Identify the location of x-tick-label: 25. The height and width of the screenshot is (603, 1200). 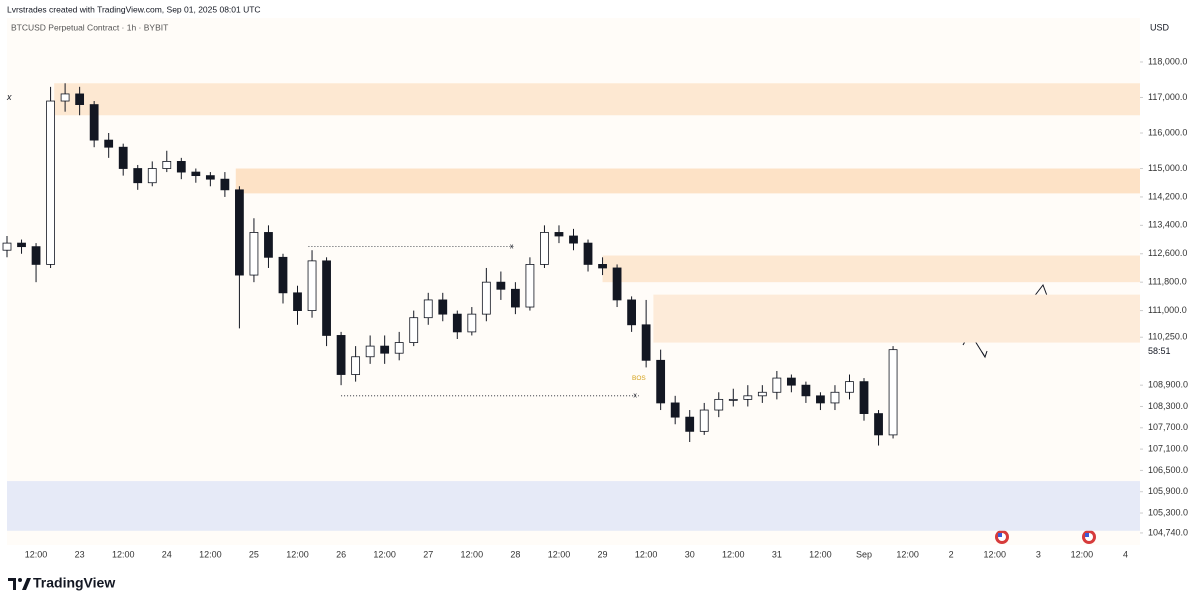
(254, 554).